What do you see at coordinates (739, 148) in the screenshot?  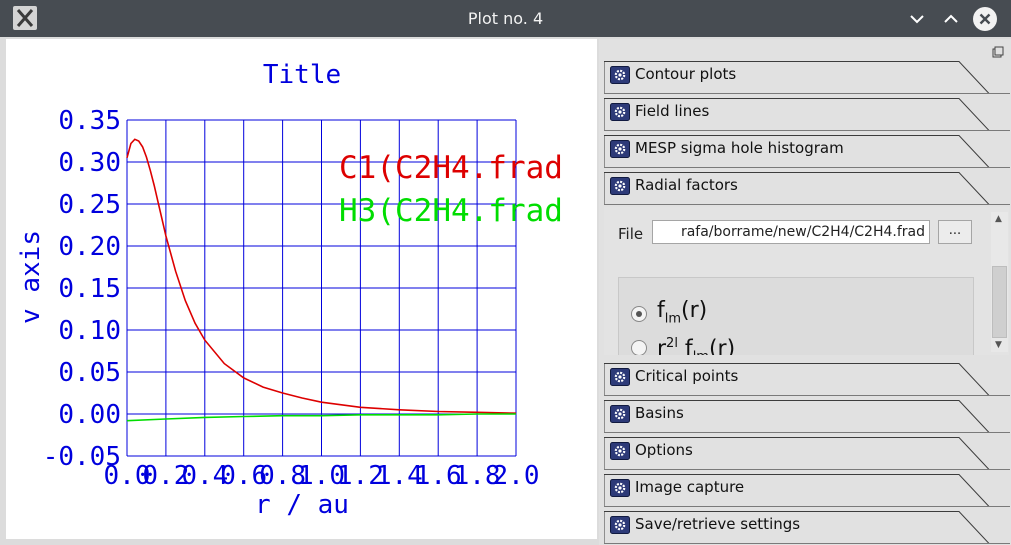 I see `section-label: MESP sigma hole histogram` at bounding box center [739, 148].